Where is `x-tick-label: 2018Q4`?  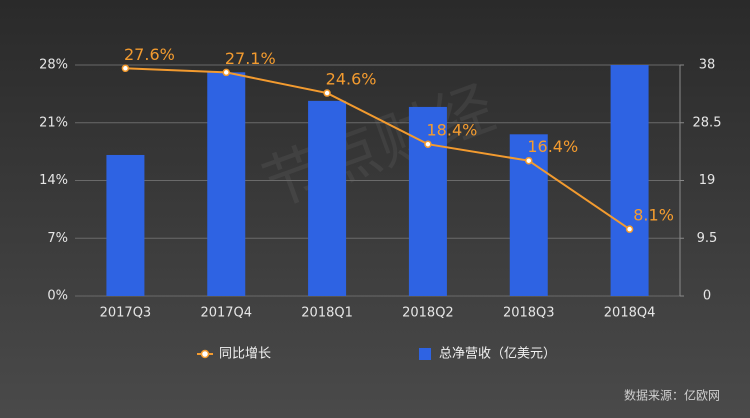 x-tick-label: 2018Q4 is located at coordinates (630, 313).